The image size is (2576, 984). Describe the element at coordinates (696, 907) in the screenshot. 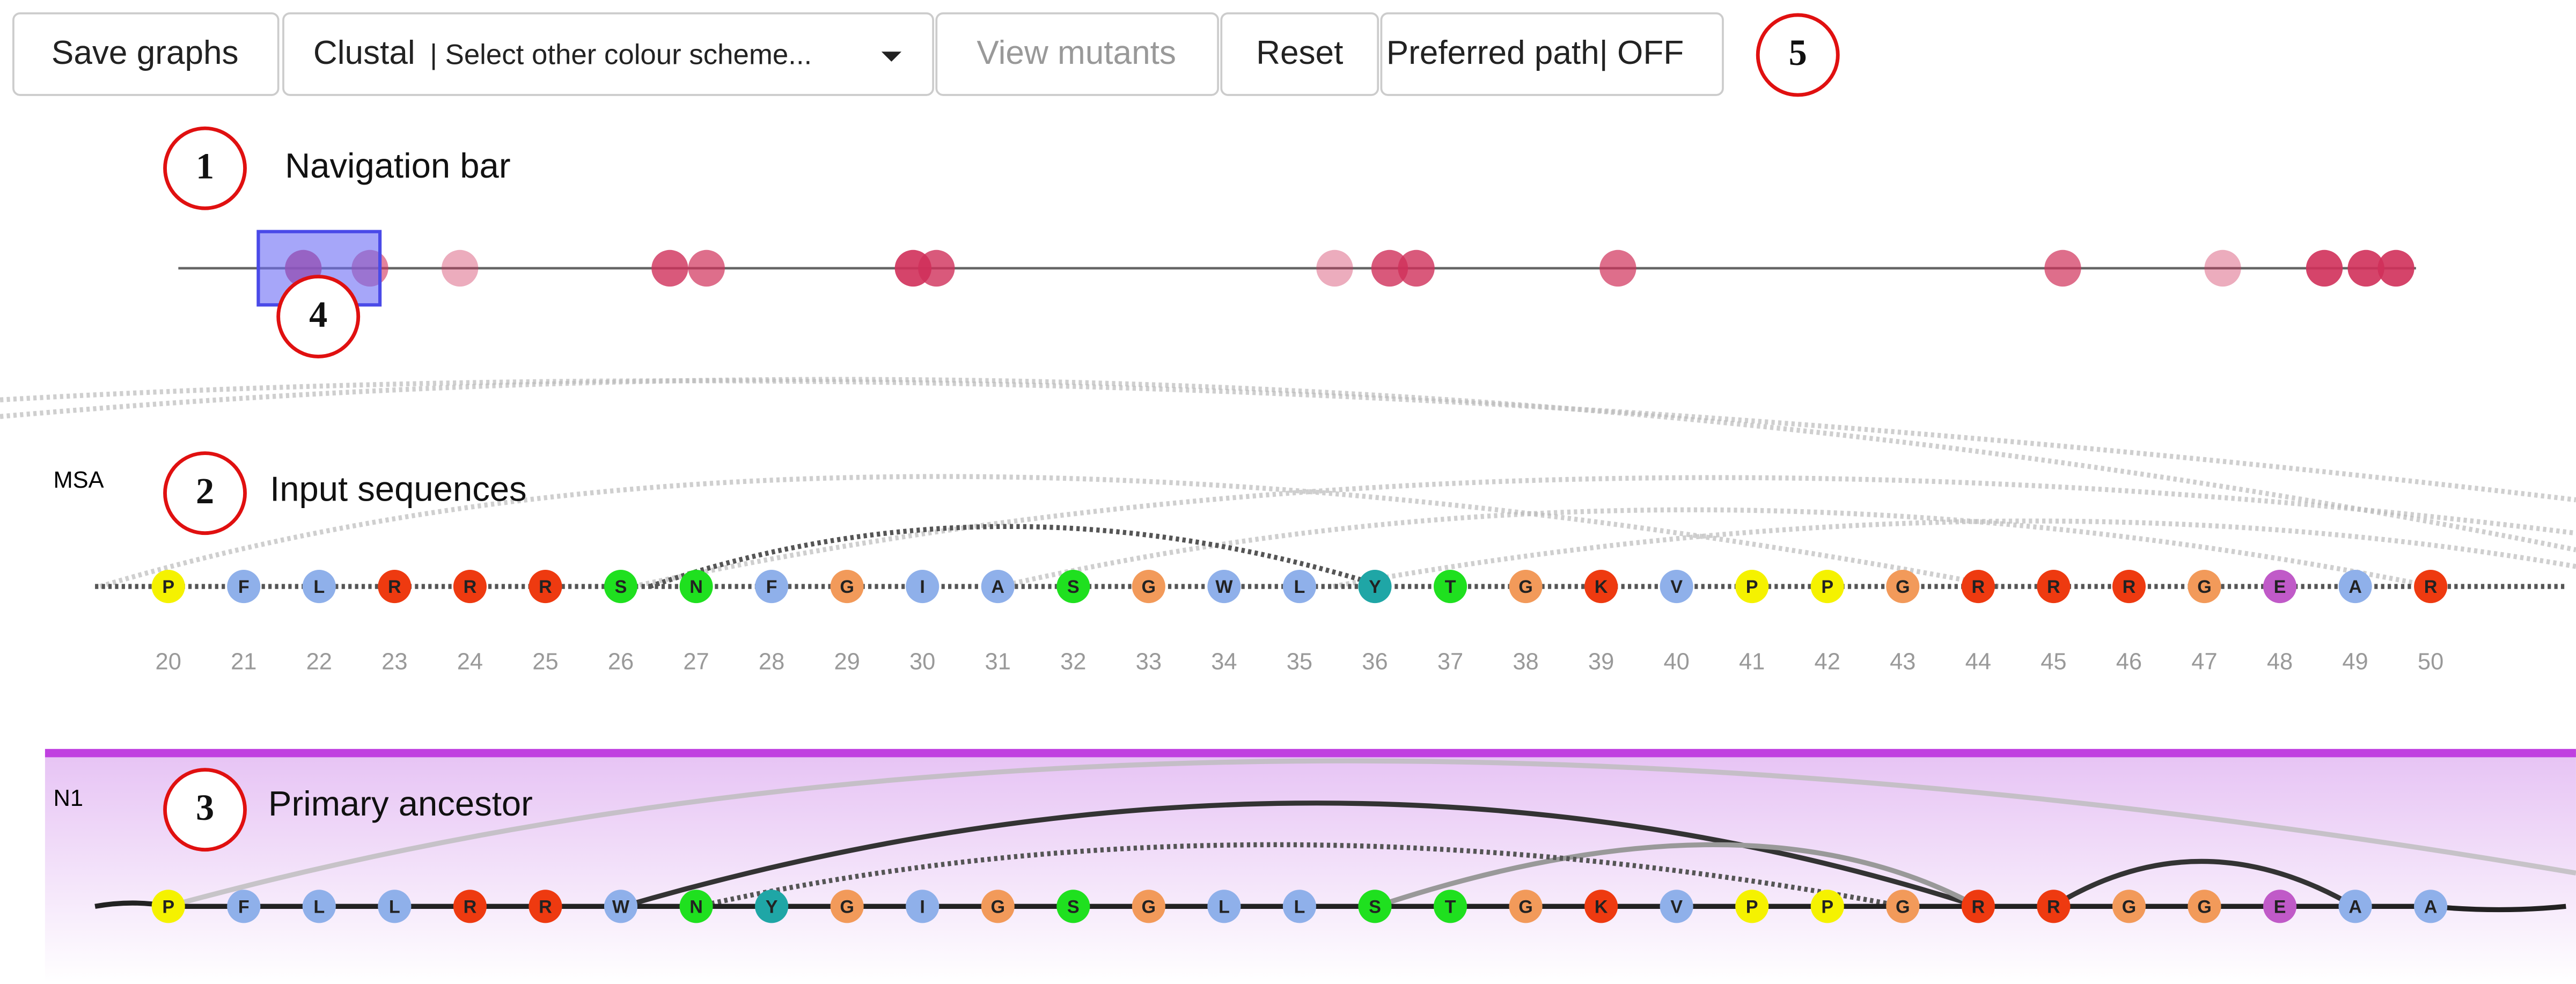

I see `residue-letter: N` at that location.